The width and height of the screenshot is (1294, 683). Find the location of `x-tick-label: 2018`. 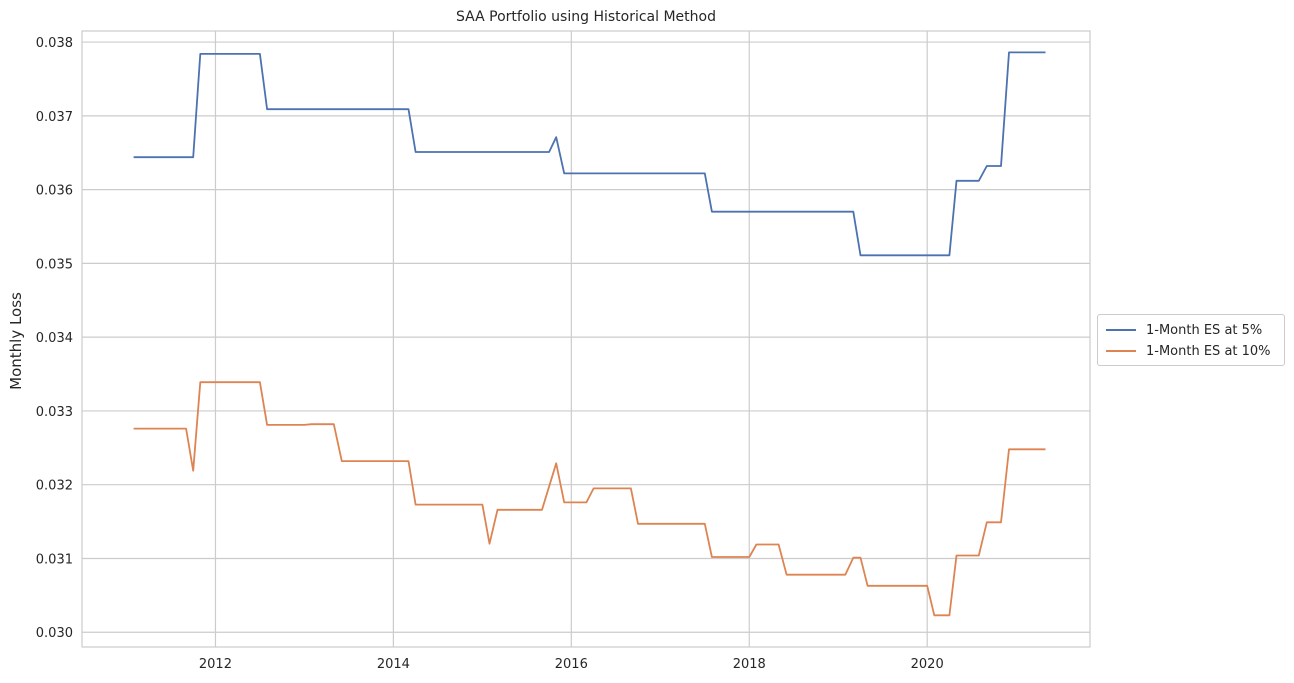

x-tick-label: 2018 is located at coordinates (749, 664).